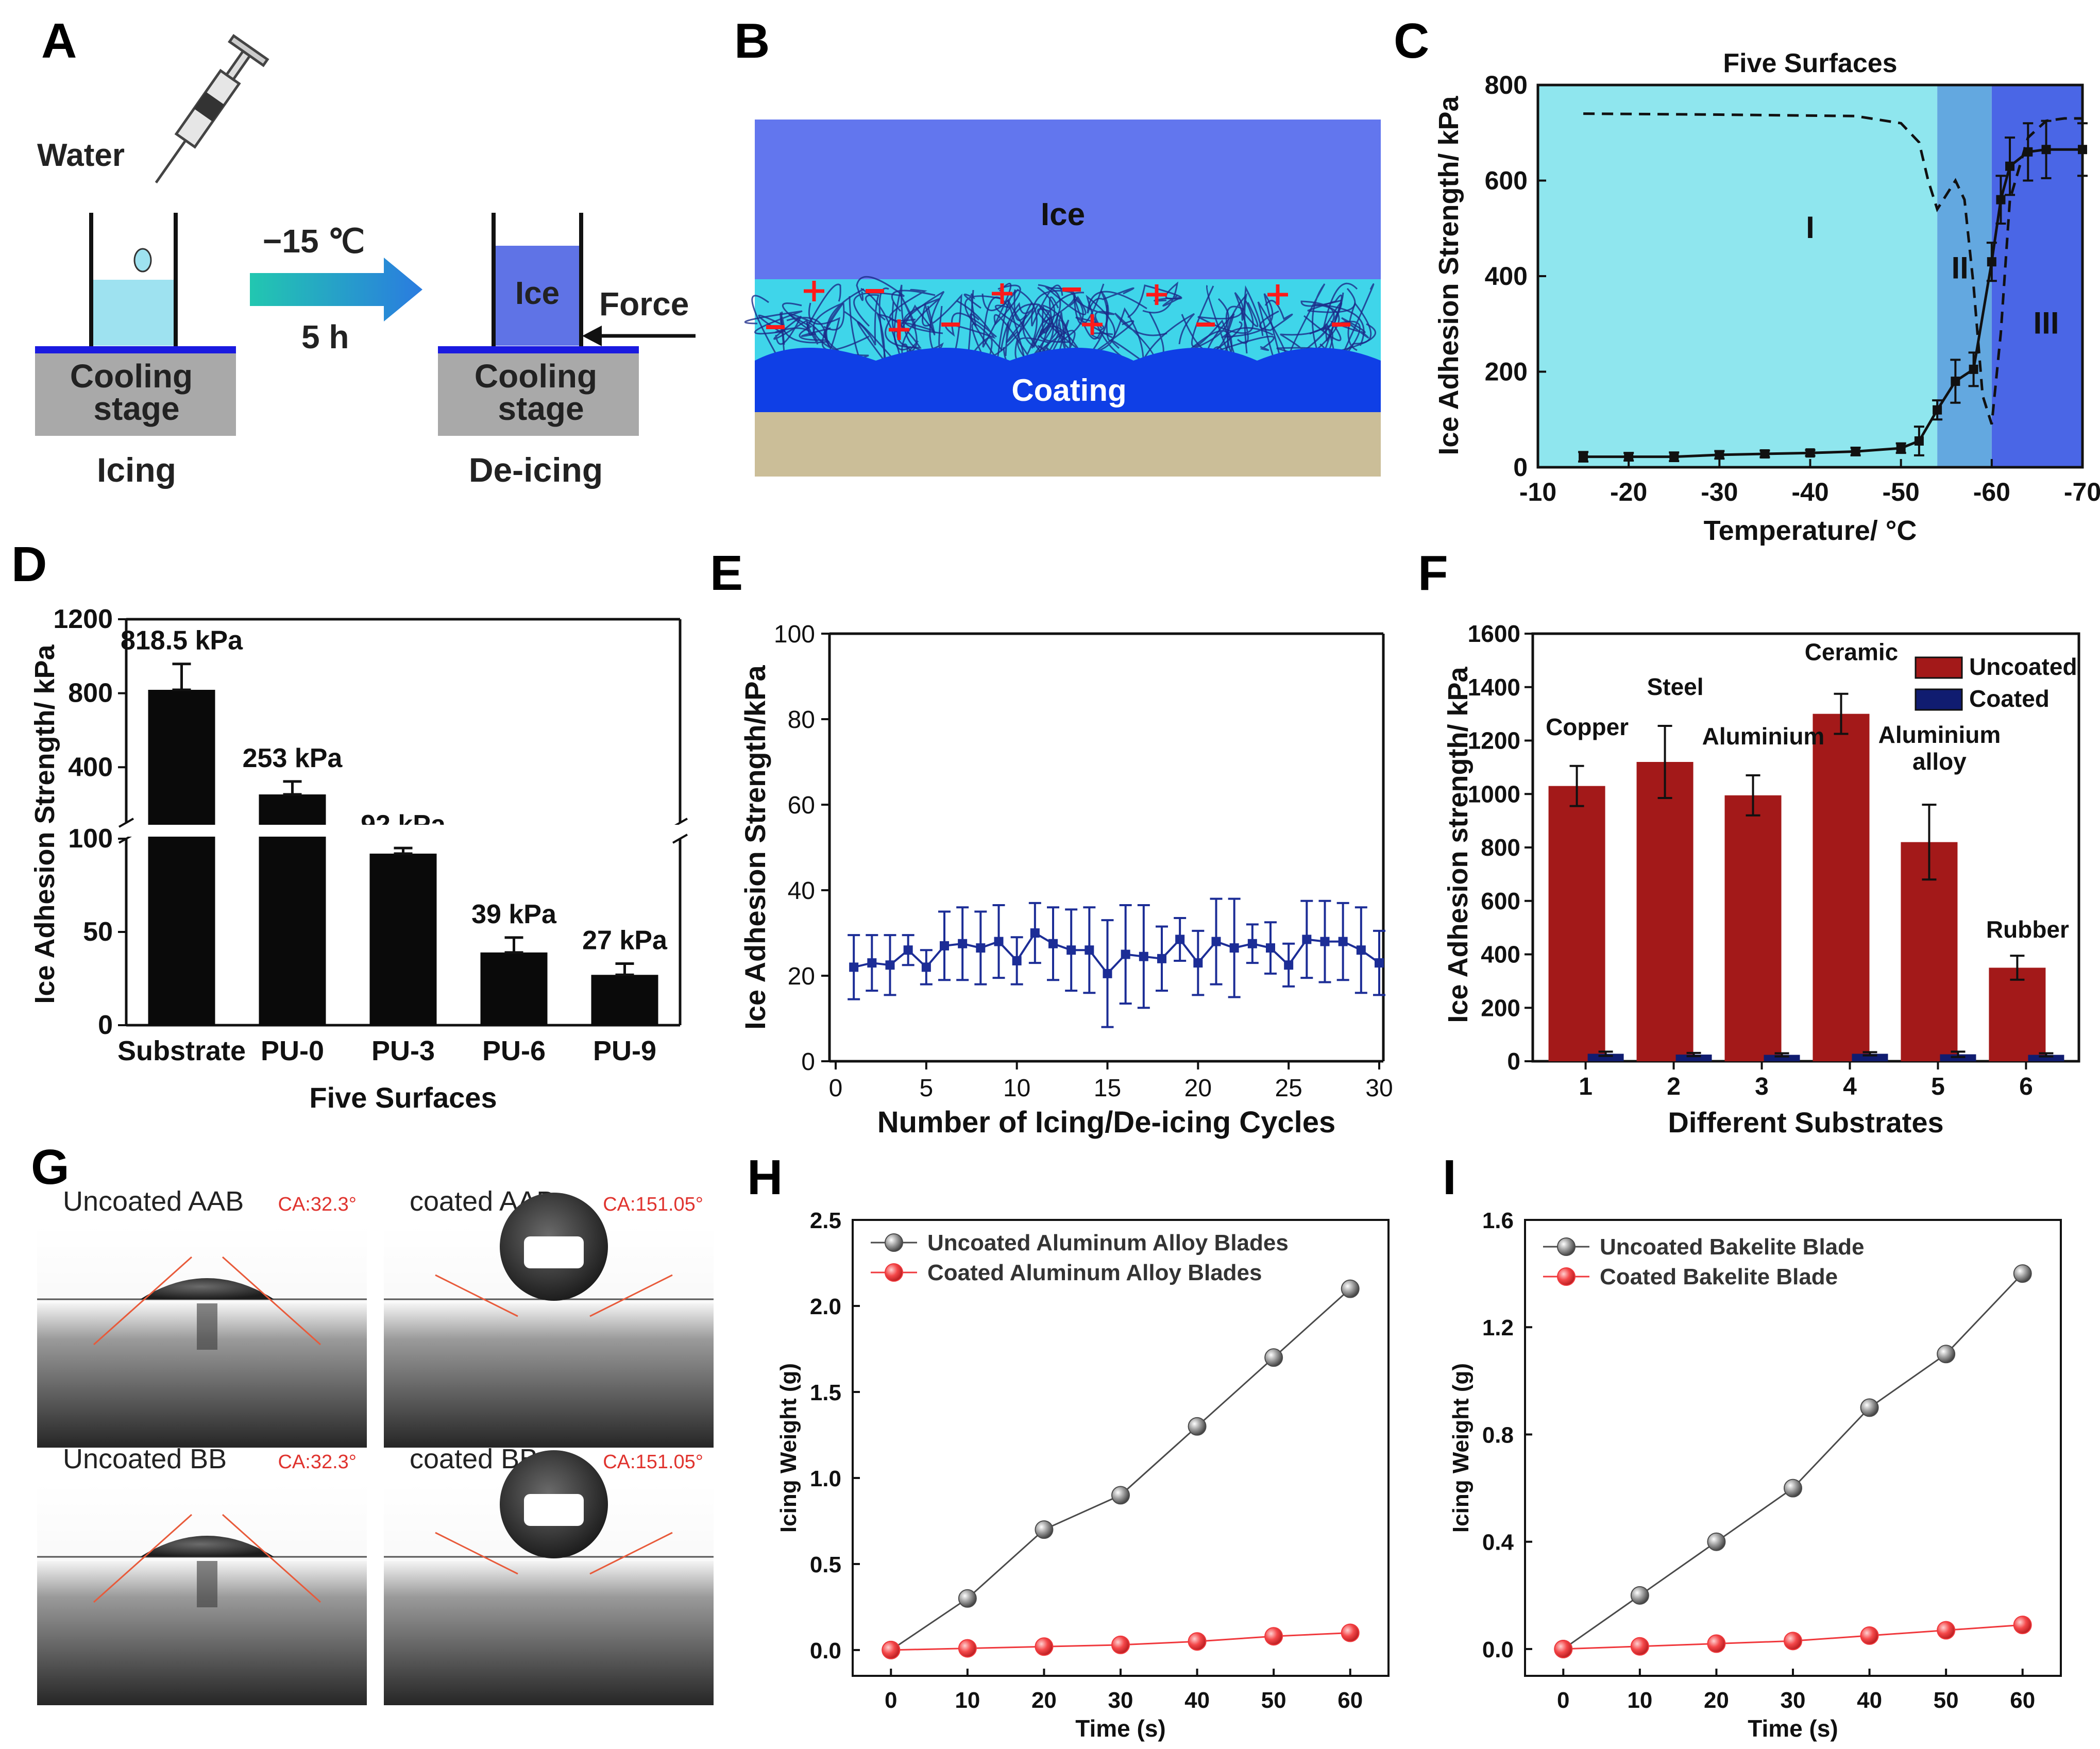 This screenshot has width=2100, height=1749. What do you see at coordinates (2023, 666) in the screenshot?
I see `legend-label: Uncoated` at bounding box center [2023, 666].